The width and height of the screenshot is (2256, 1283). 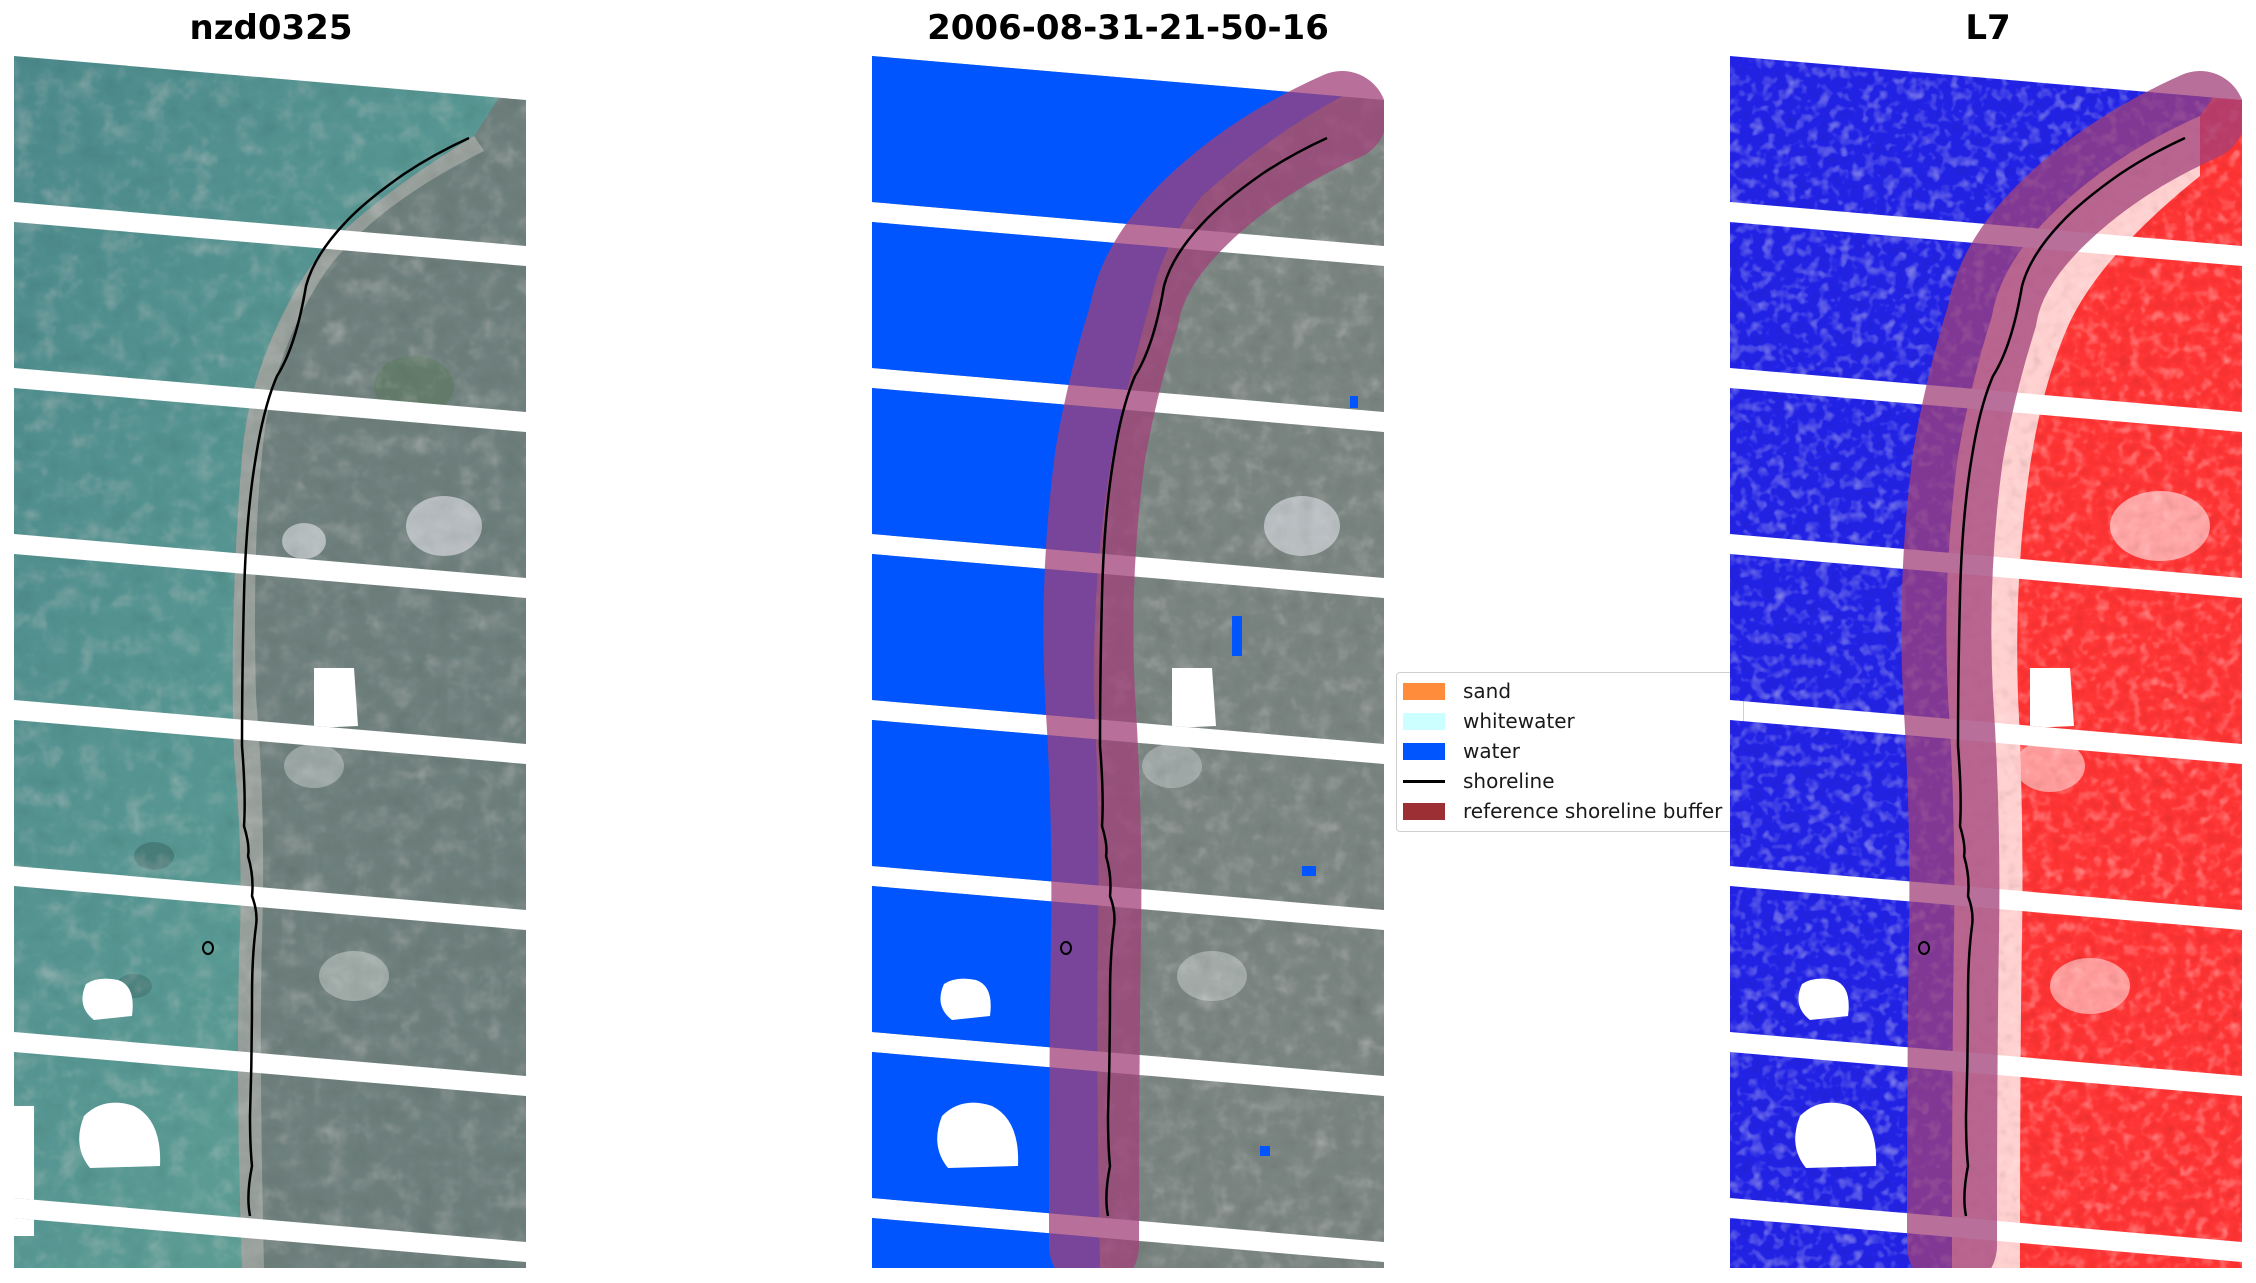 What do you see at coordinates (1424, 781) in the screenshot?
I see `legend-swatch-shoreline` at bounding box center [1424, 781].